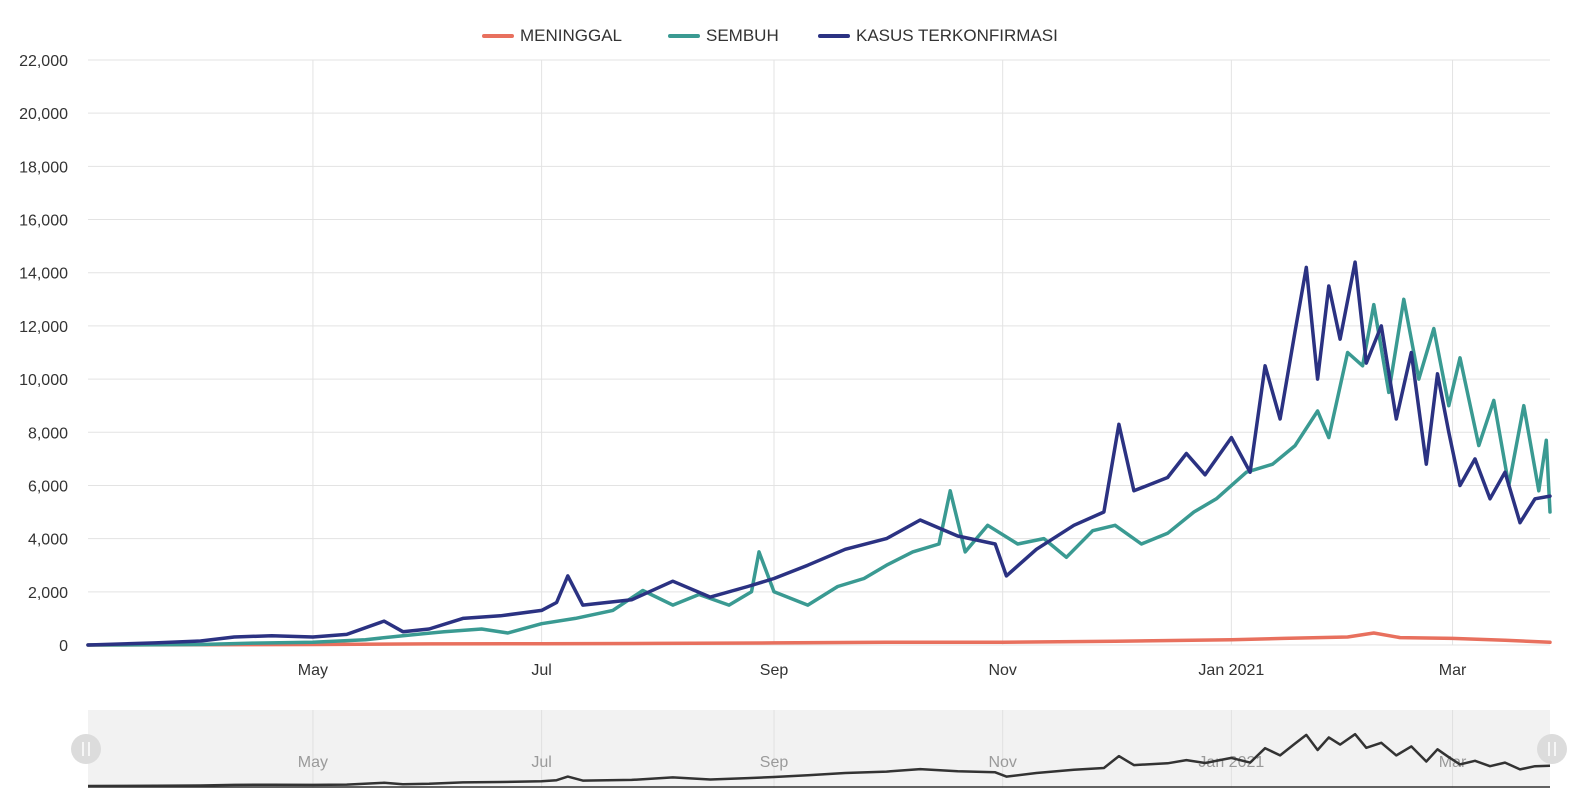 This screenshot has height=800, width=1574. What do you see at coordinates (48, 540) in the screenshot?
I see `y-tick-label: 4,000` at bounding box center [48, 540].